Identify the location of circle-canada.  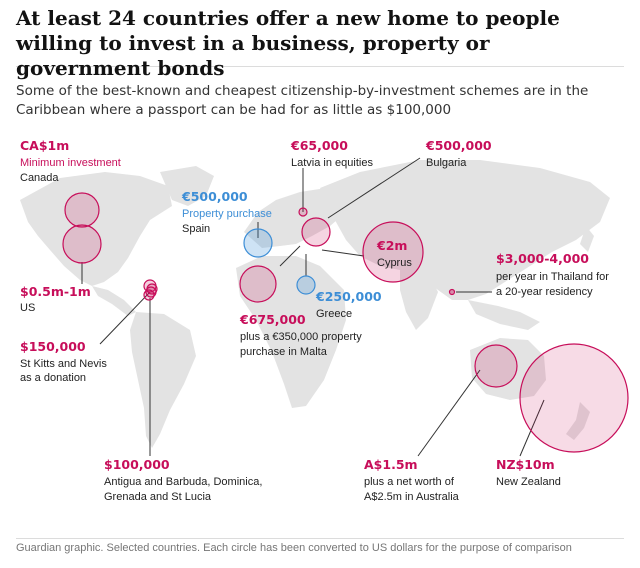
(82, 210).